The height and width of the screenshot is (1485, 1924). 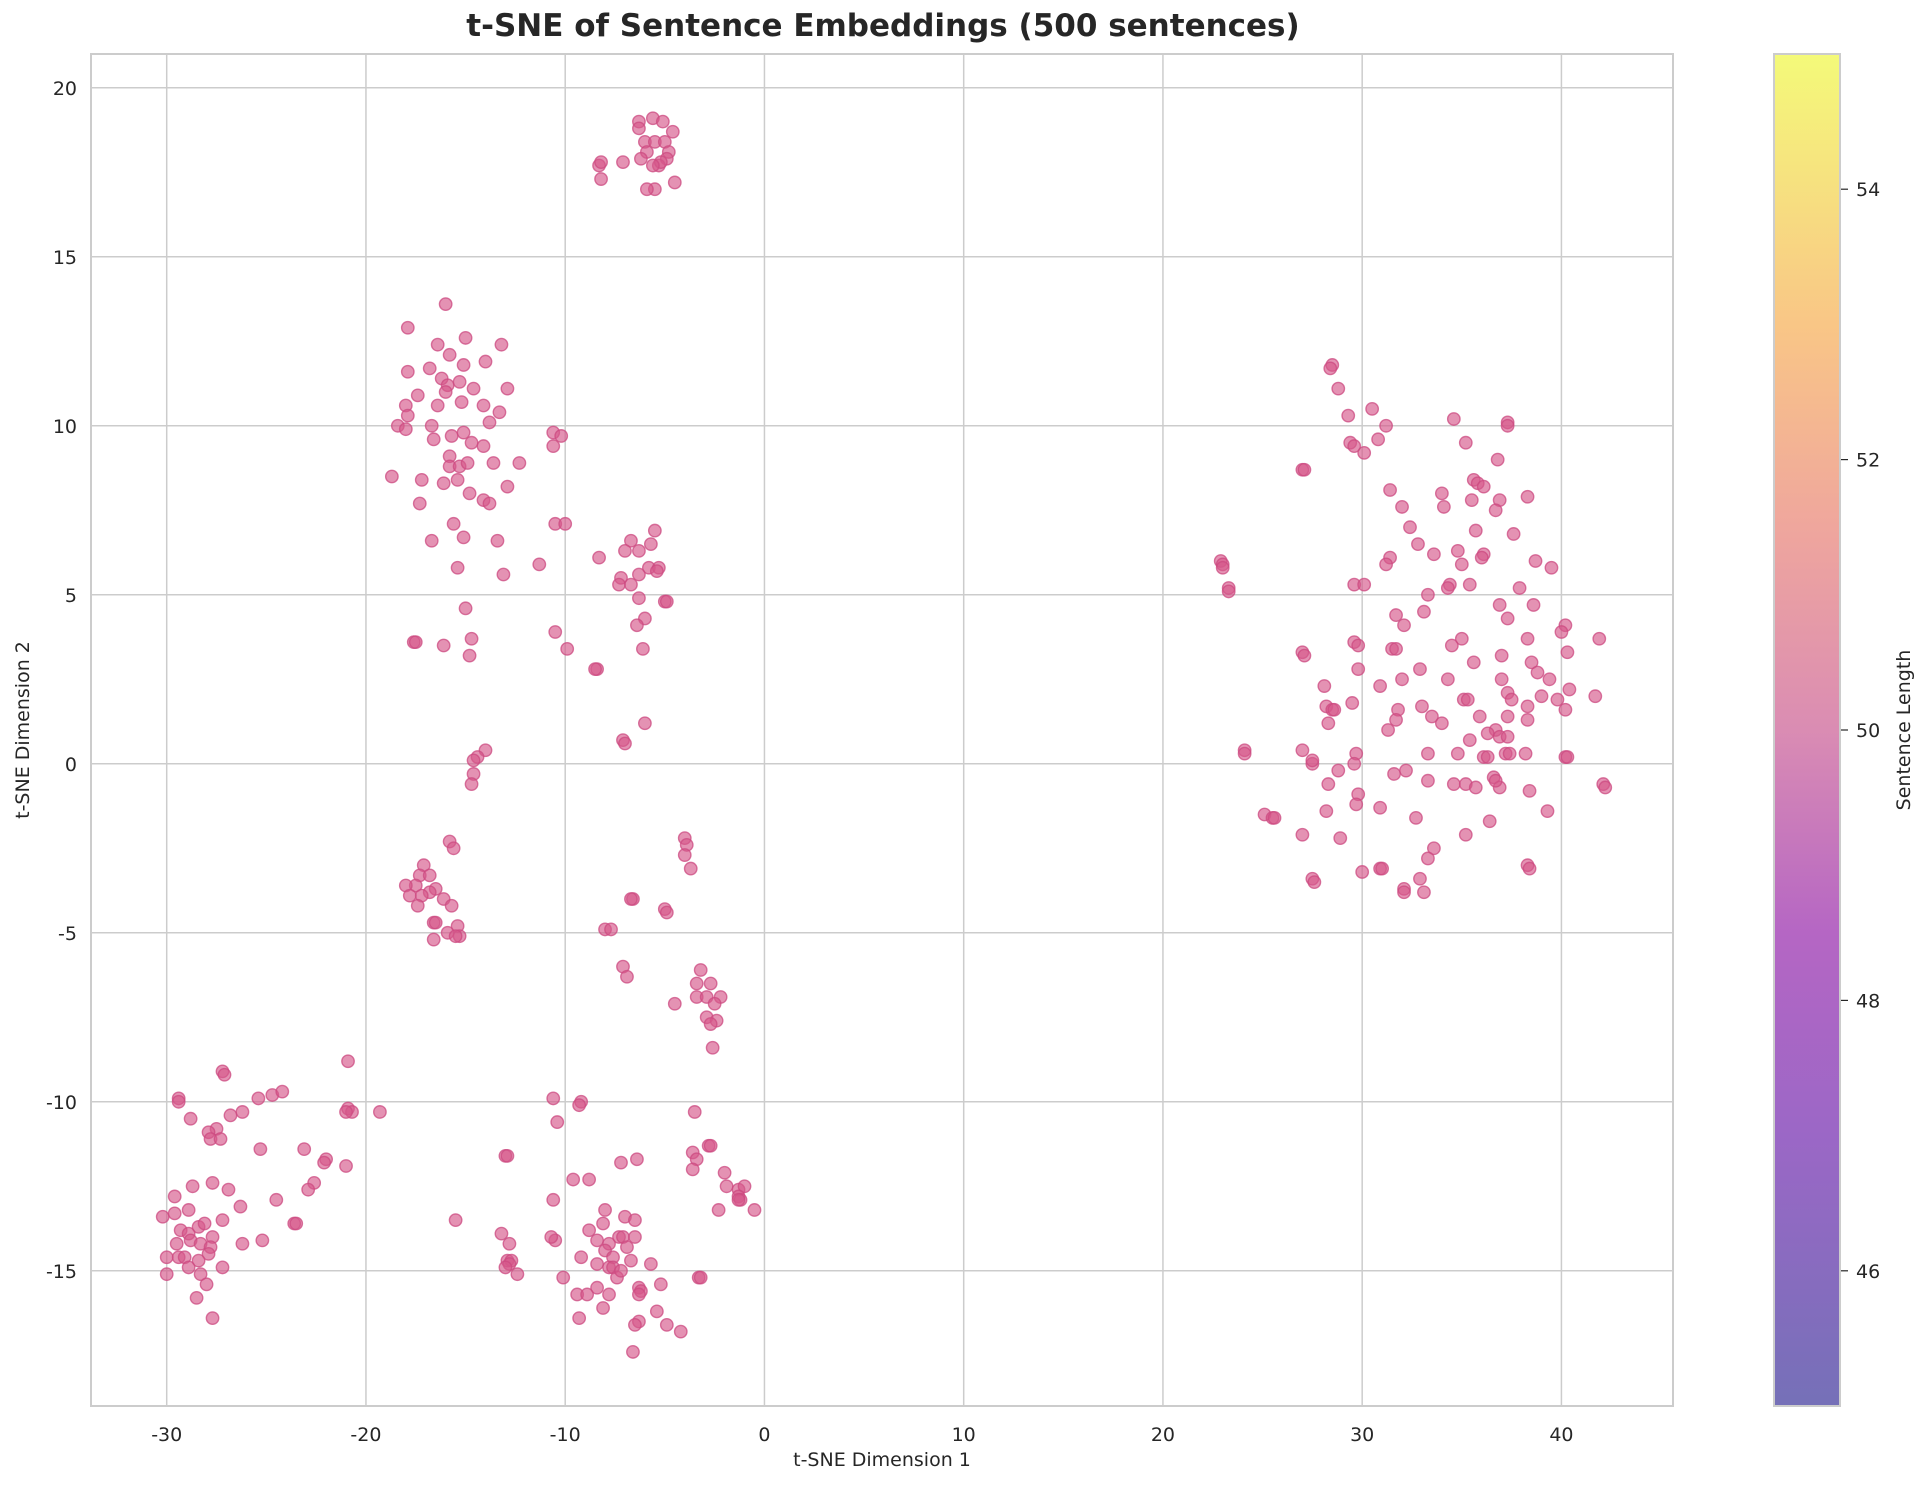 I want to click on colorbar-tick-label: 46, so click(x=1868, y=1272).